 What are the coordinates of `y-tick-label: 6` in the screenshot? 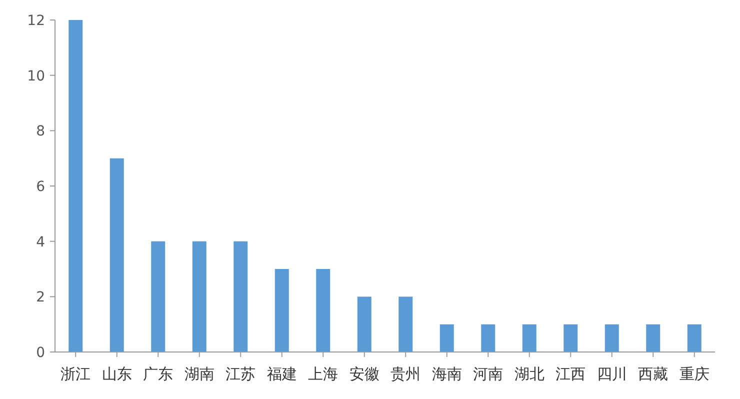 It's located at (41, 187).